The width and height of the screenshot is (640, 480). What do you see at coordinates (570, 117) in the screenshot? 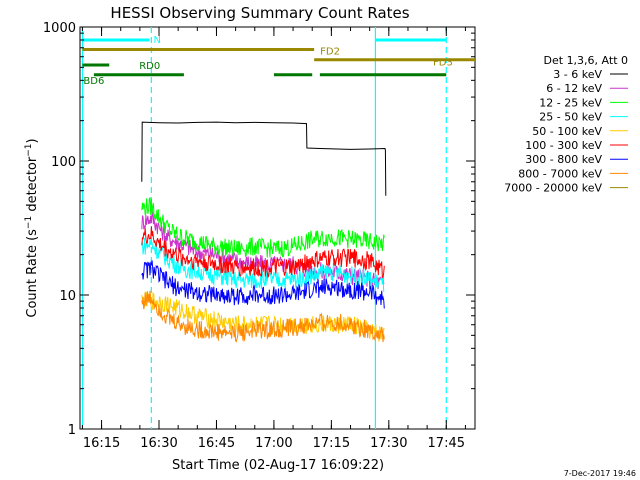
I see `legend-label: 25 - 50 keV` at bounding box center [570, 117].